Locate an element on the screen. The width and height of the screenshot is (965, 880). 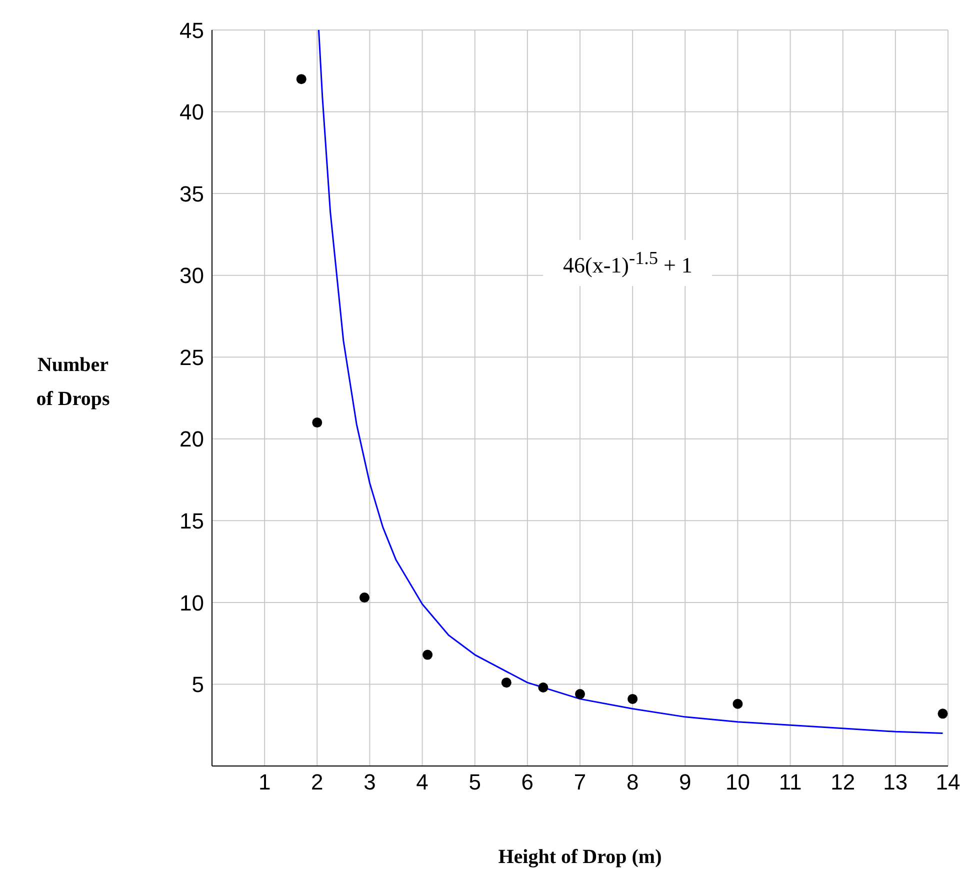
y-tick-label: 35 is located at coordinates (192, 193).